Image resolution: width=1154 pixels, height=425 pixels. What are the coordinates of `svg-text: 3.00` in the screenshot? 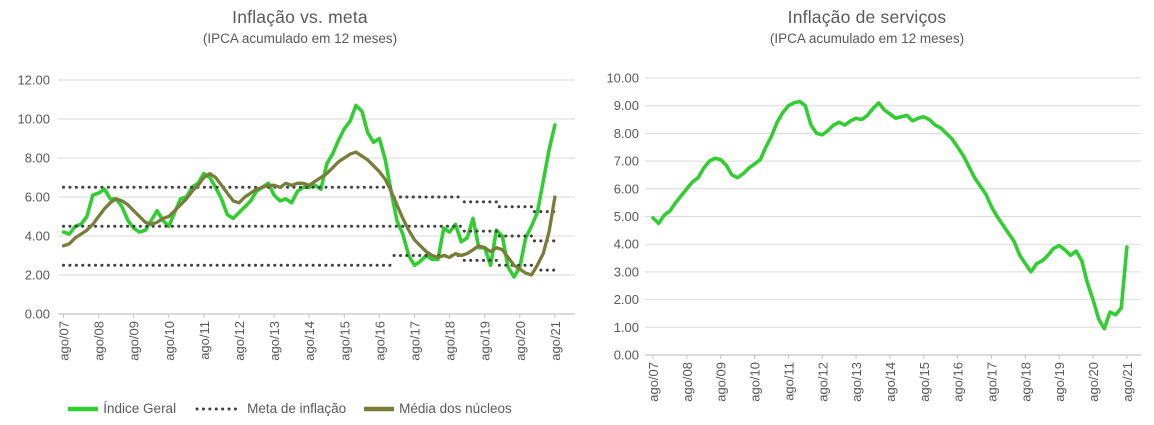 It's located at (626, 271).